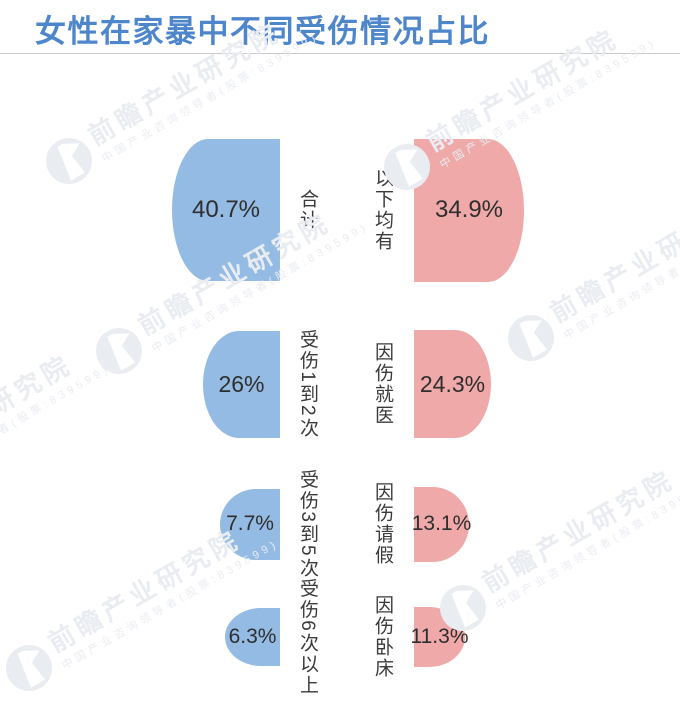  What do you see at coordinates (382, 210) in the screenshot?
I see `right-category-label-0: 以下均有` at bounding box center [382, 210].